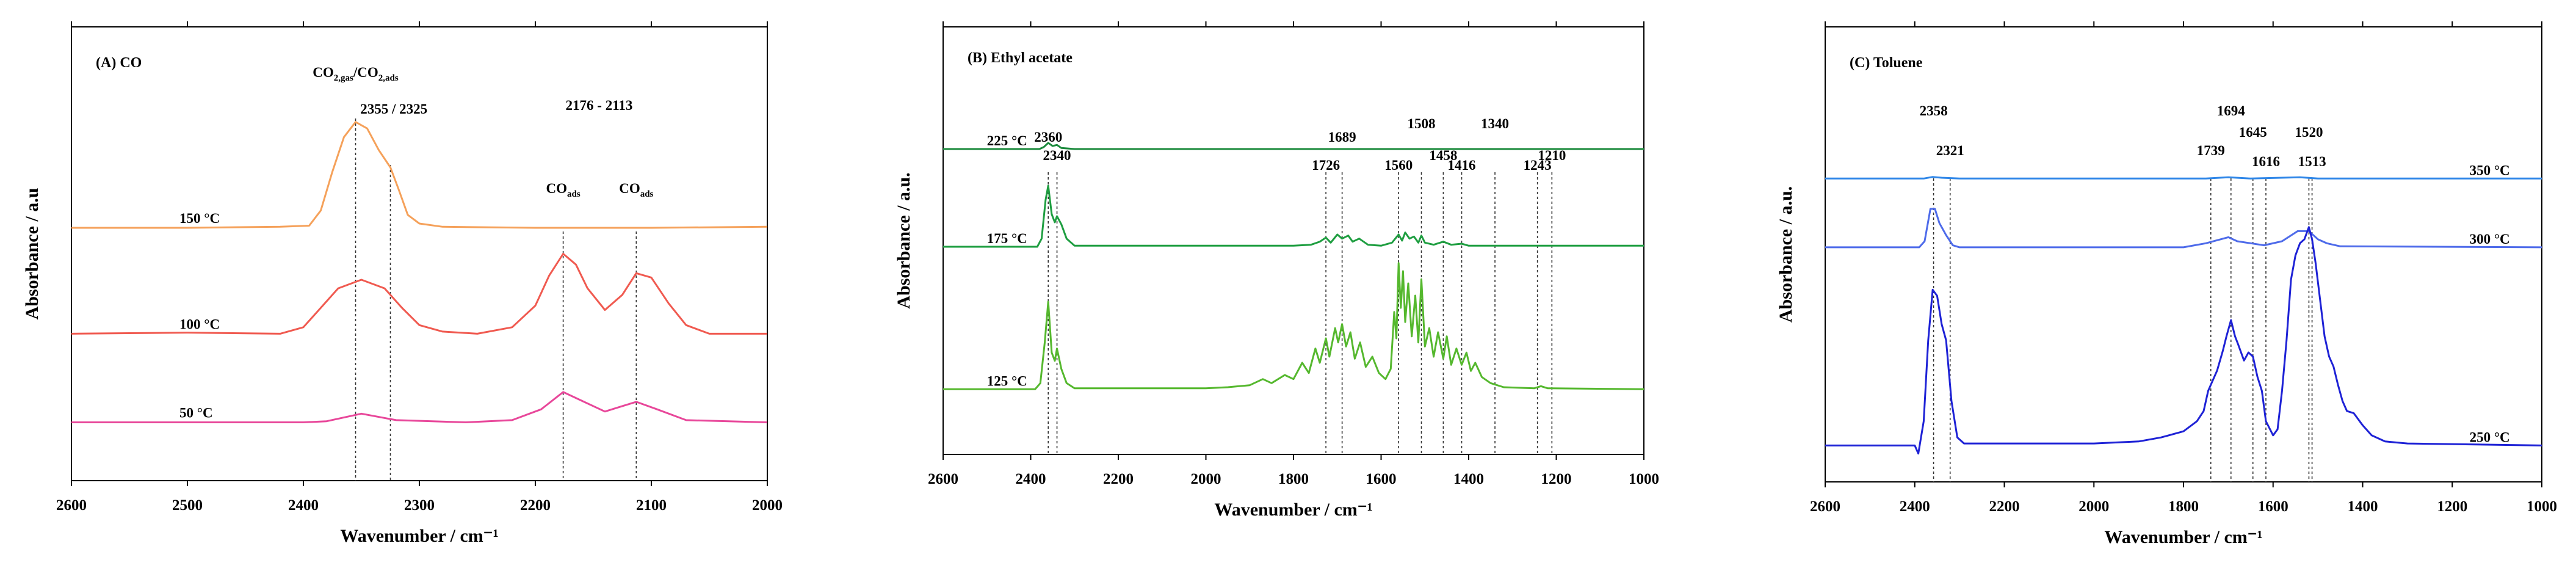 Image resolution: width=2576 pixels, height=579 pixels. I want to click on panel-a-xlabel: Wavenumber / cm⁻¹, so click(419, 536).